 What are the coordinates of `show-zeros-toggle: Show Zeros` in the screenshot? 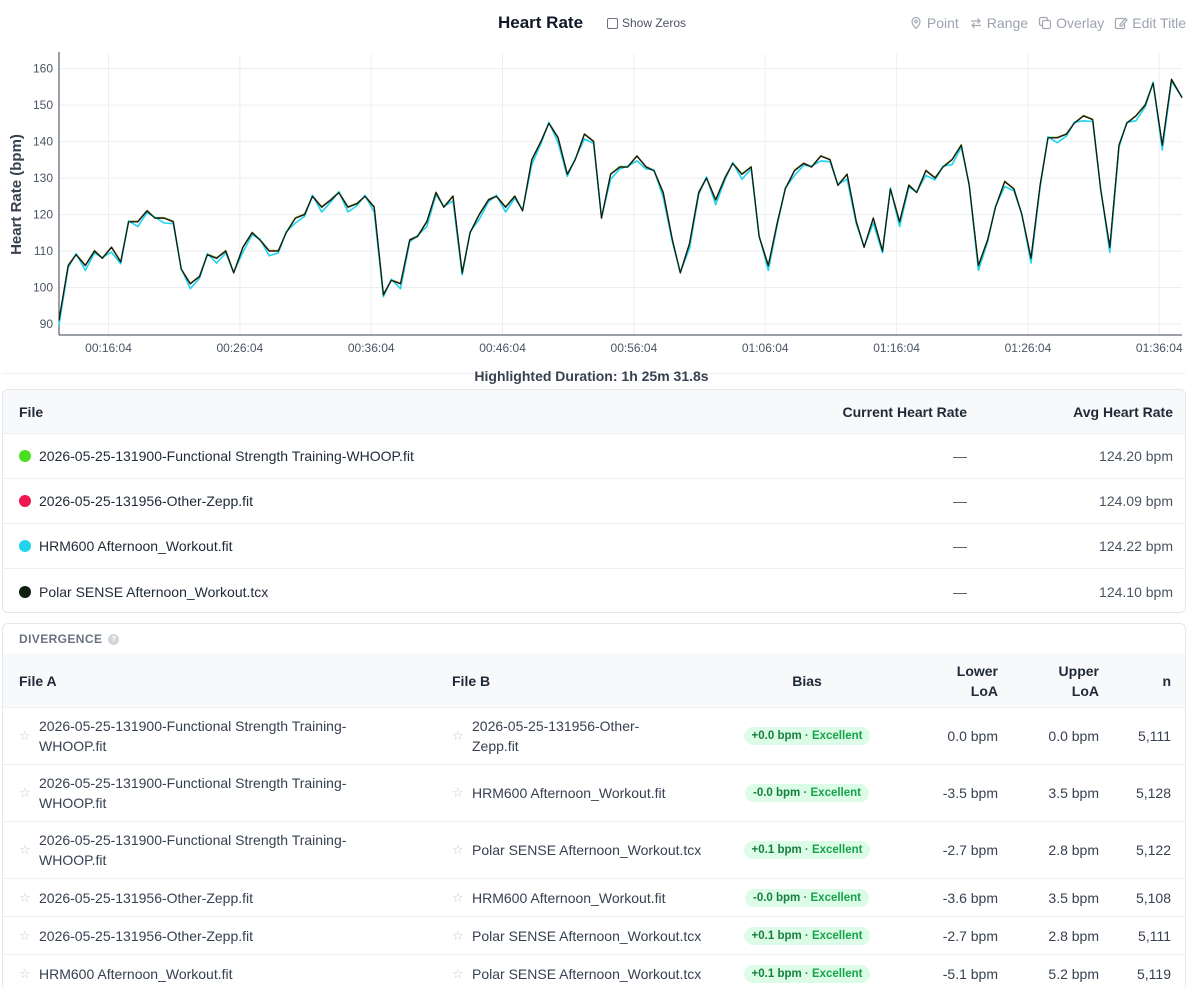 It's located at (646, 23).